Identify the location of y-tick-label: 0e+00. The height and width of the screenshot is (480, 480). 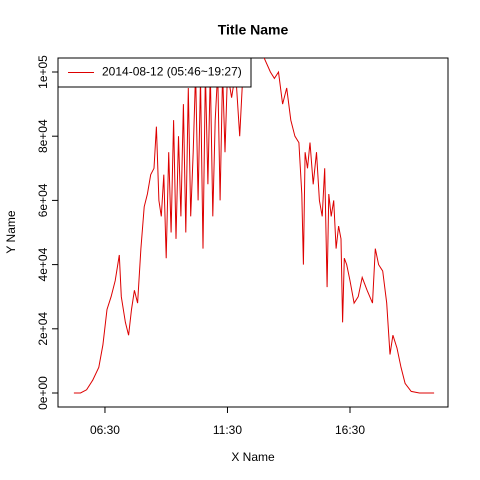
(43, 393).